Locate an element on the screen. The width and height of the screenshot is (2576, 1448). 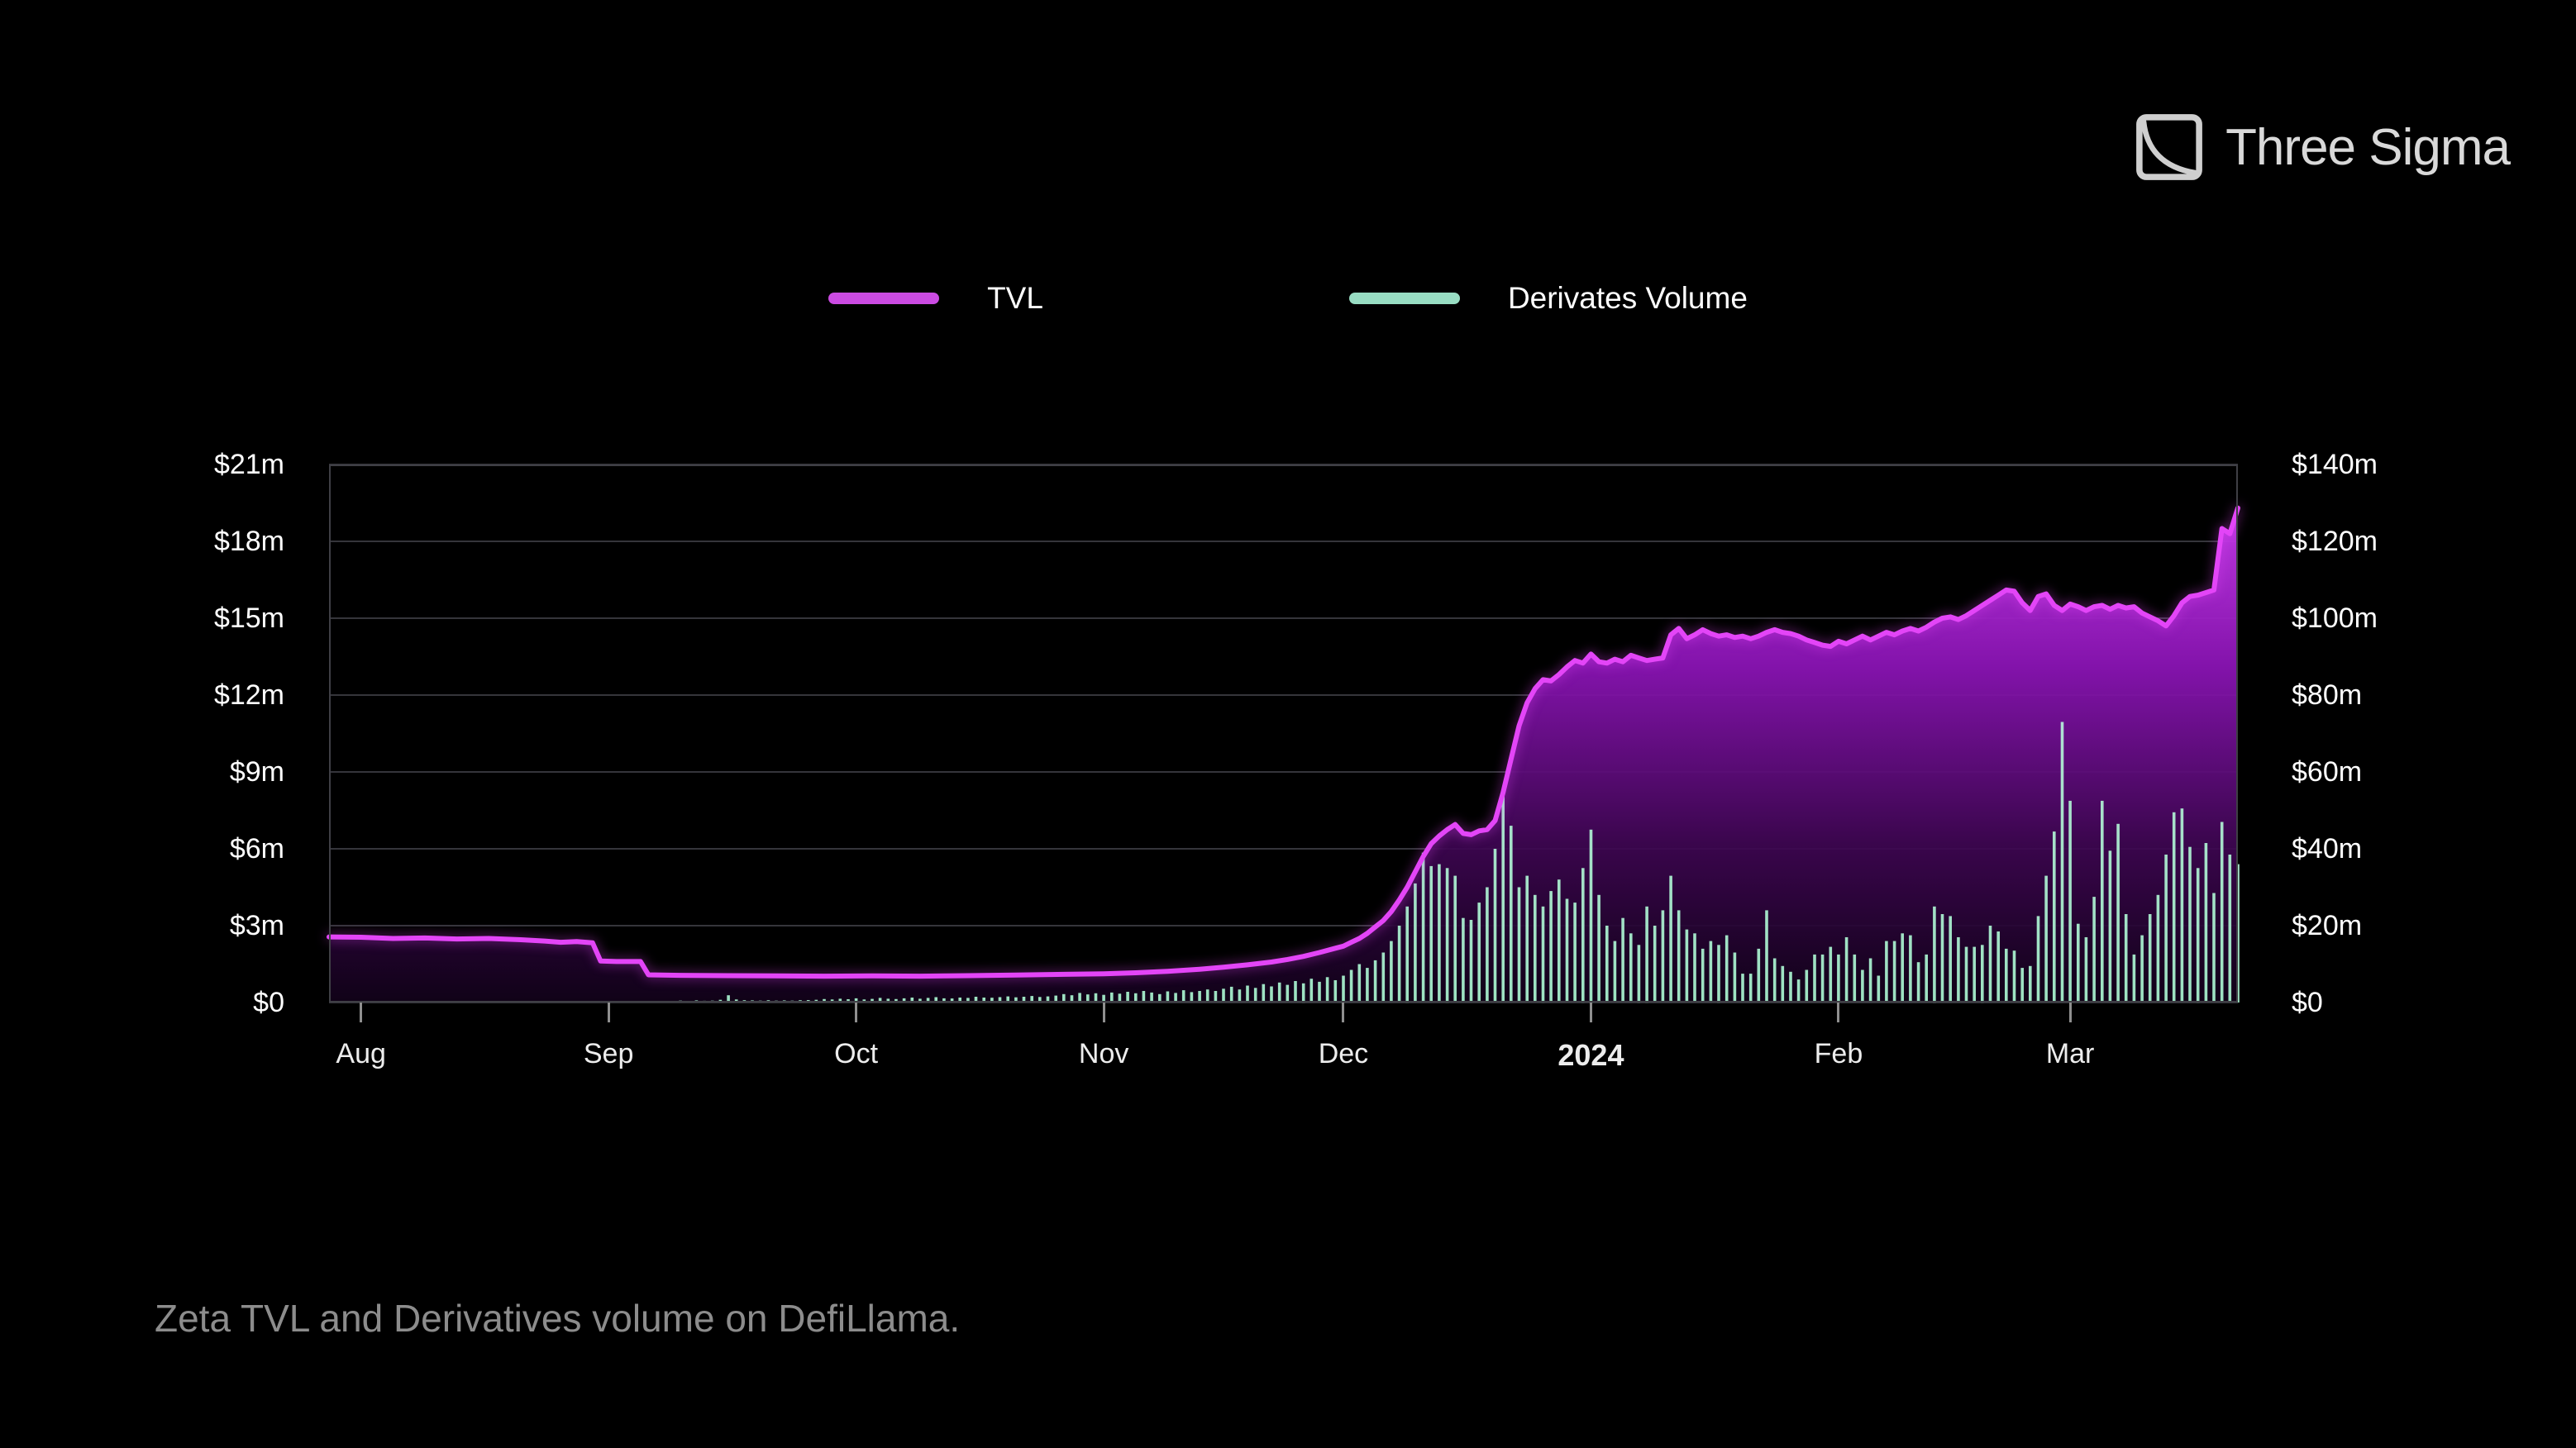
left-axis-tick-label: $0 is located at coordinates (268, 1002).